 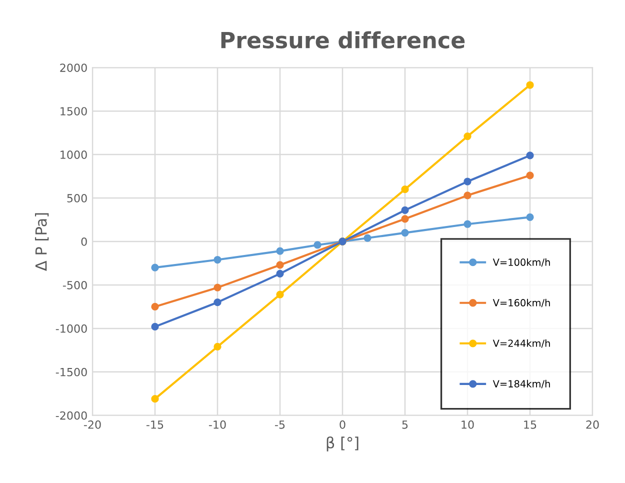 What do you see at coordinates (342, 444) in the screenshot?
I see `x-axis-title: β [°]` at bounding box center [342, 444].